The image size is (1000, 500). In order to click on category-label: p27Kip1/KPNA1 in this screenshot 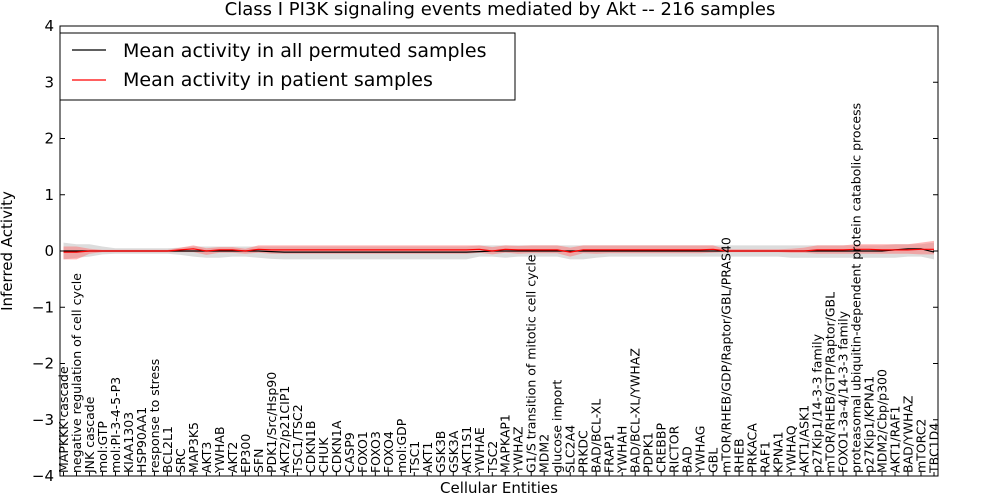, I will do `click(869, 424)`.